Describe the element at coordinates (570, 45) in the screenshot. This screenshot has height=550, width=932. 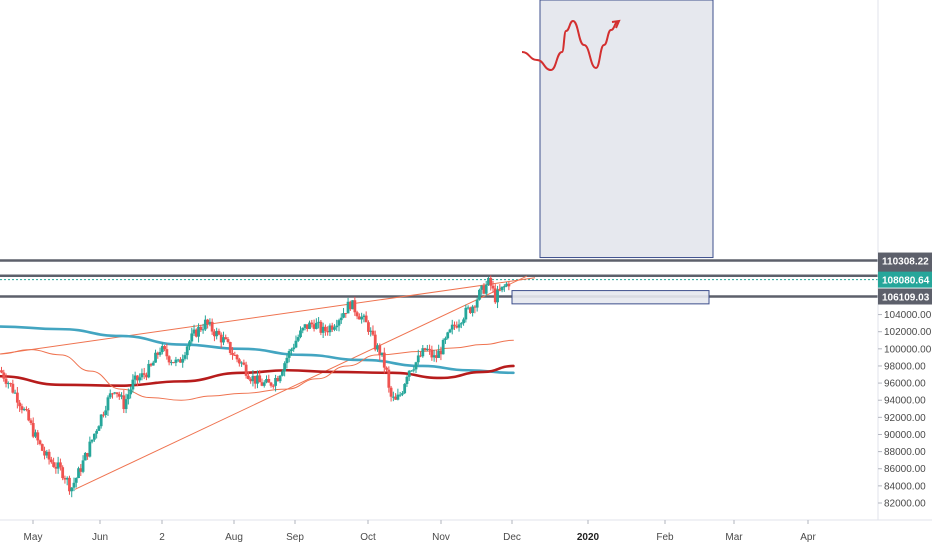
I see `forecast-path` at that location.